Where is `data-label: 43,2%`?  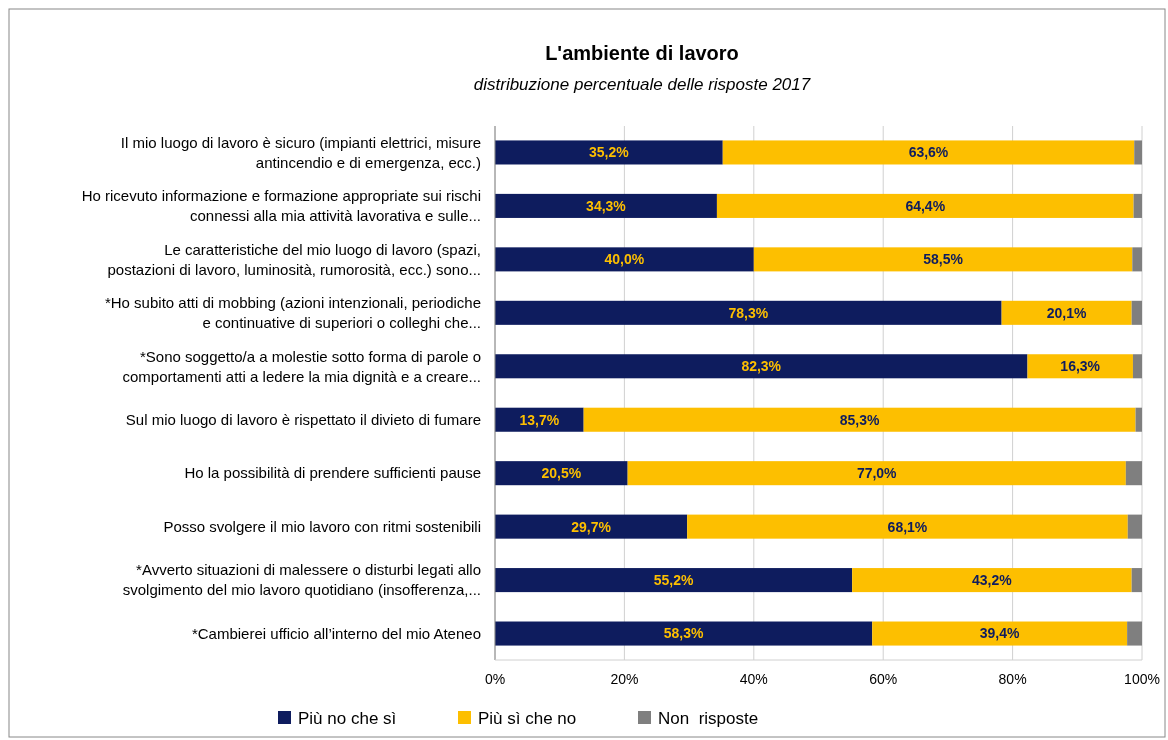
data-label: 43,2% is located at coordinates (992, 579).